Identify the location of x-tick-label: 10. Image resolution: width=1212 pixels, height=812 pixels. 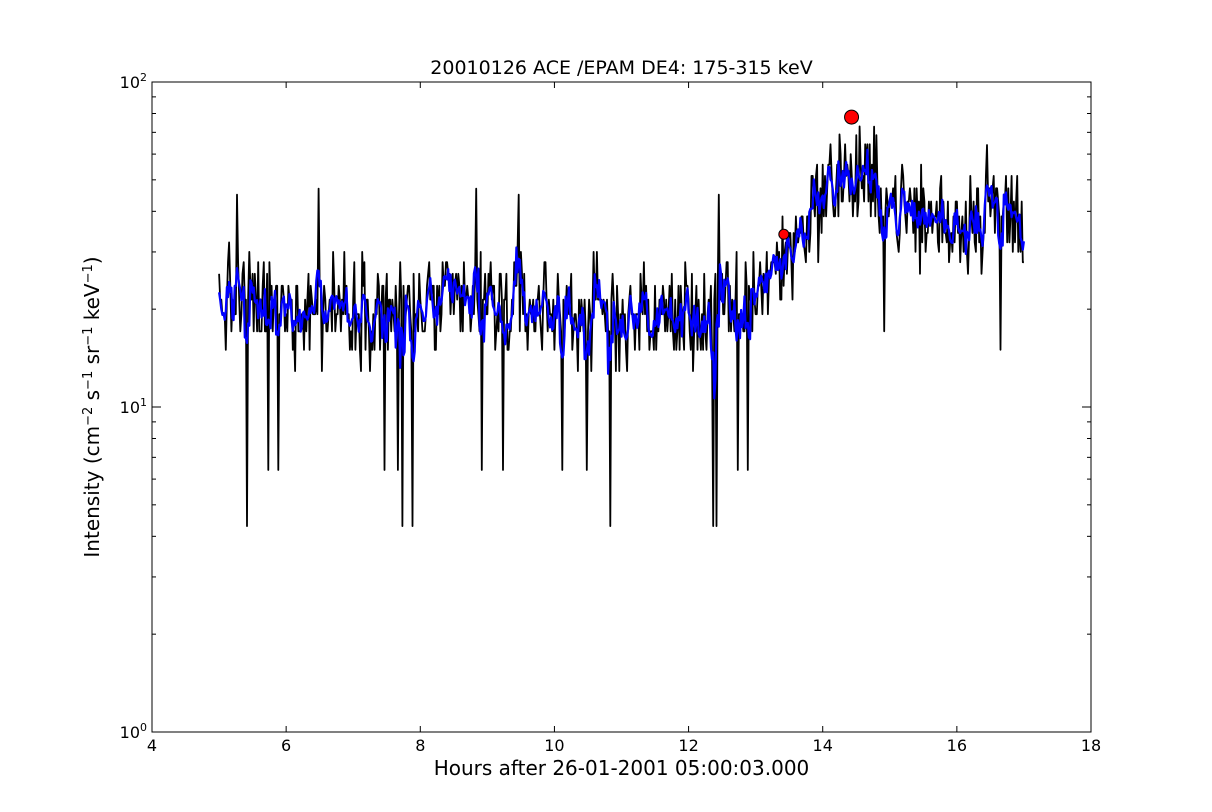
(554, 745).